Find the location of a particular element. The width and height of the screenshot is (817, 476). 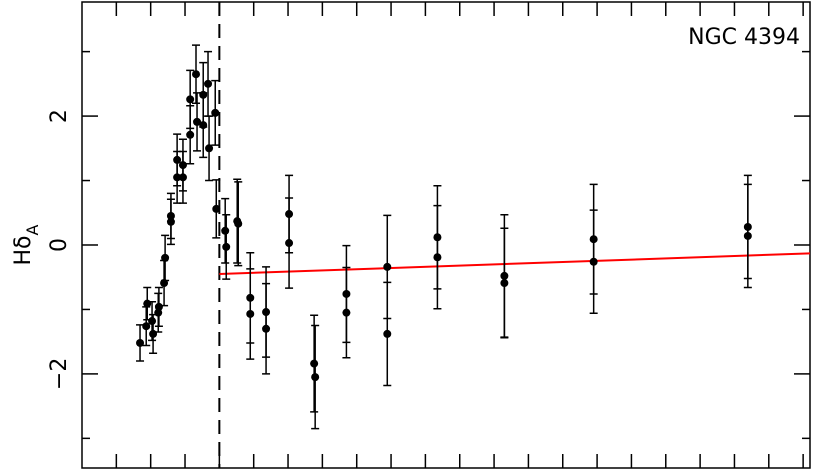

y-label-main: Hδ is located at coordinates (23, 250).